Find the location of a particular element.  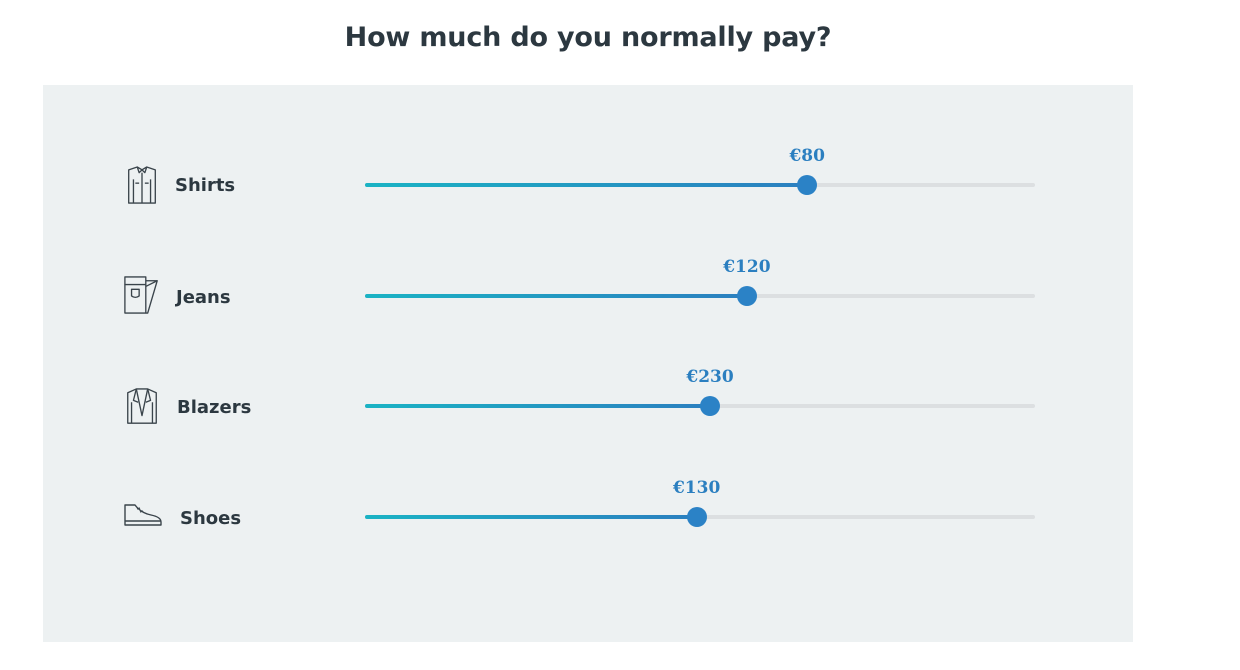

slider-value-shirts: €80 is located at coordinates (807, 156).